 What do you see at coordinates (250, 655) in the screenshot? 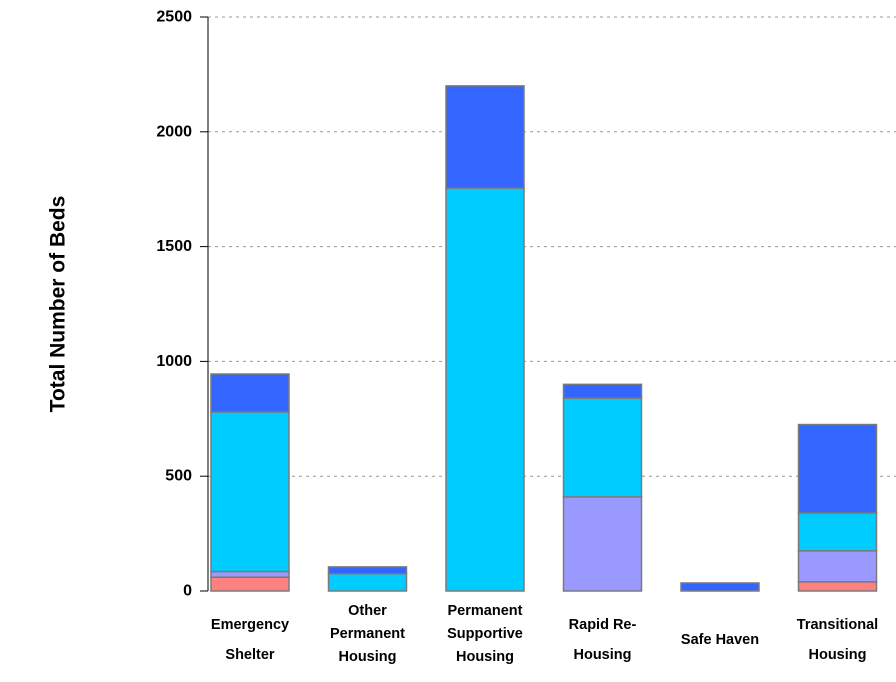
I see `x-tick-label: Shelter` at bounding box center [250, 655].